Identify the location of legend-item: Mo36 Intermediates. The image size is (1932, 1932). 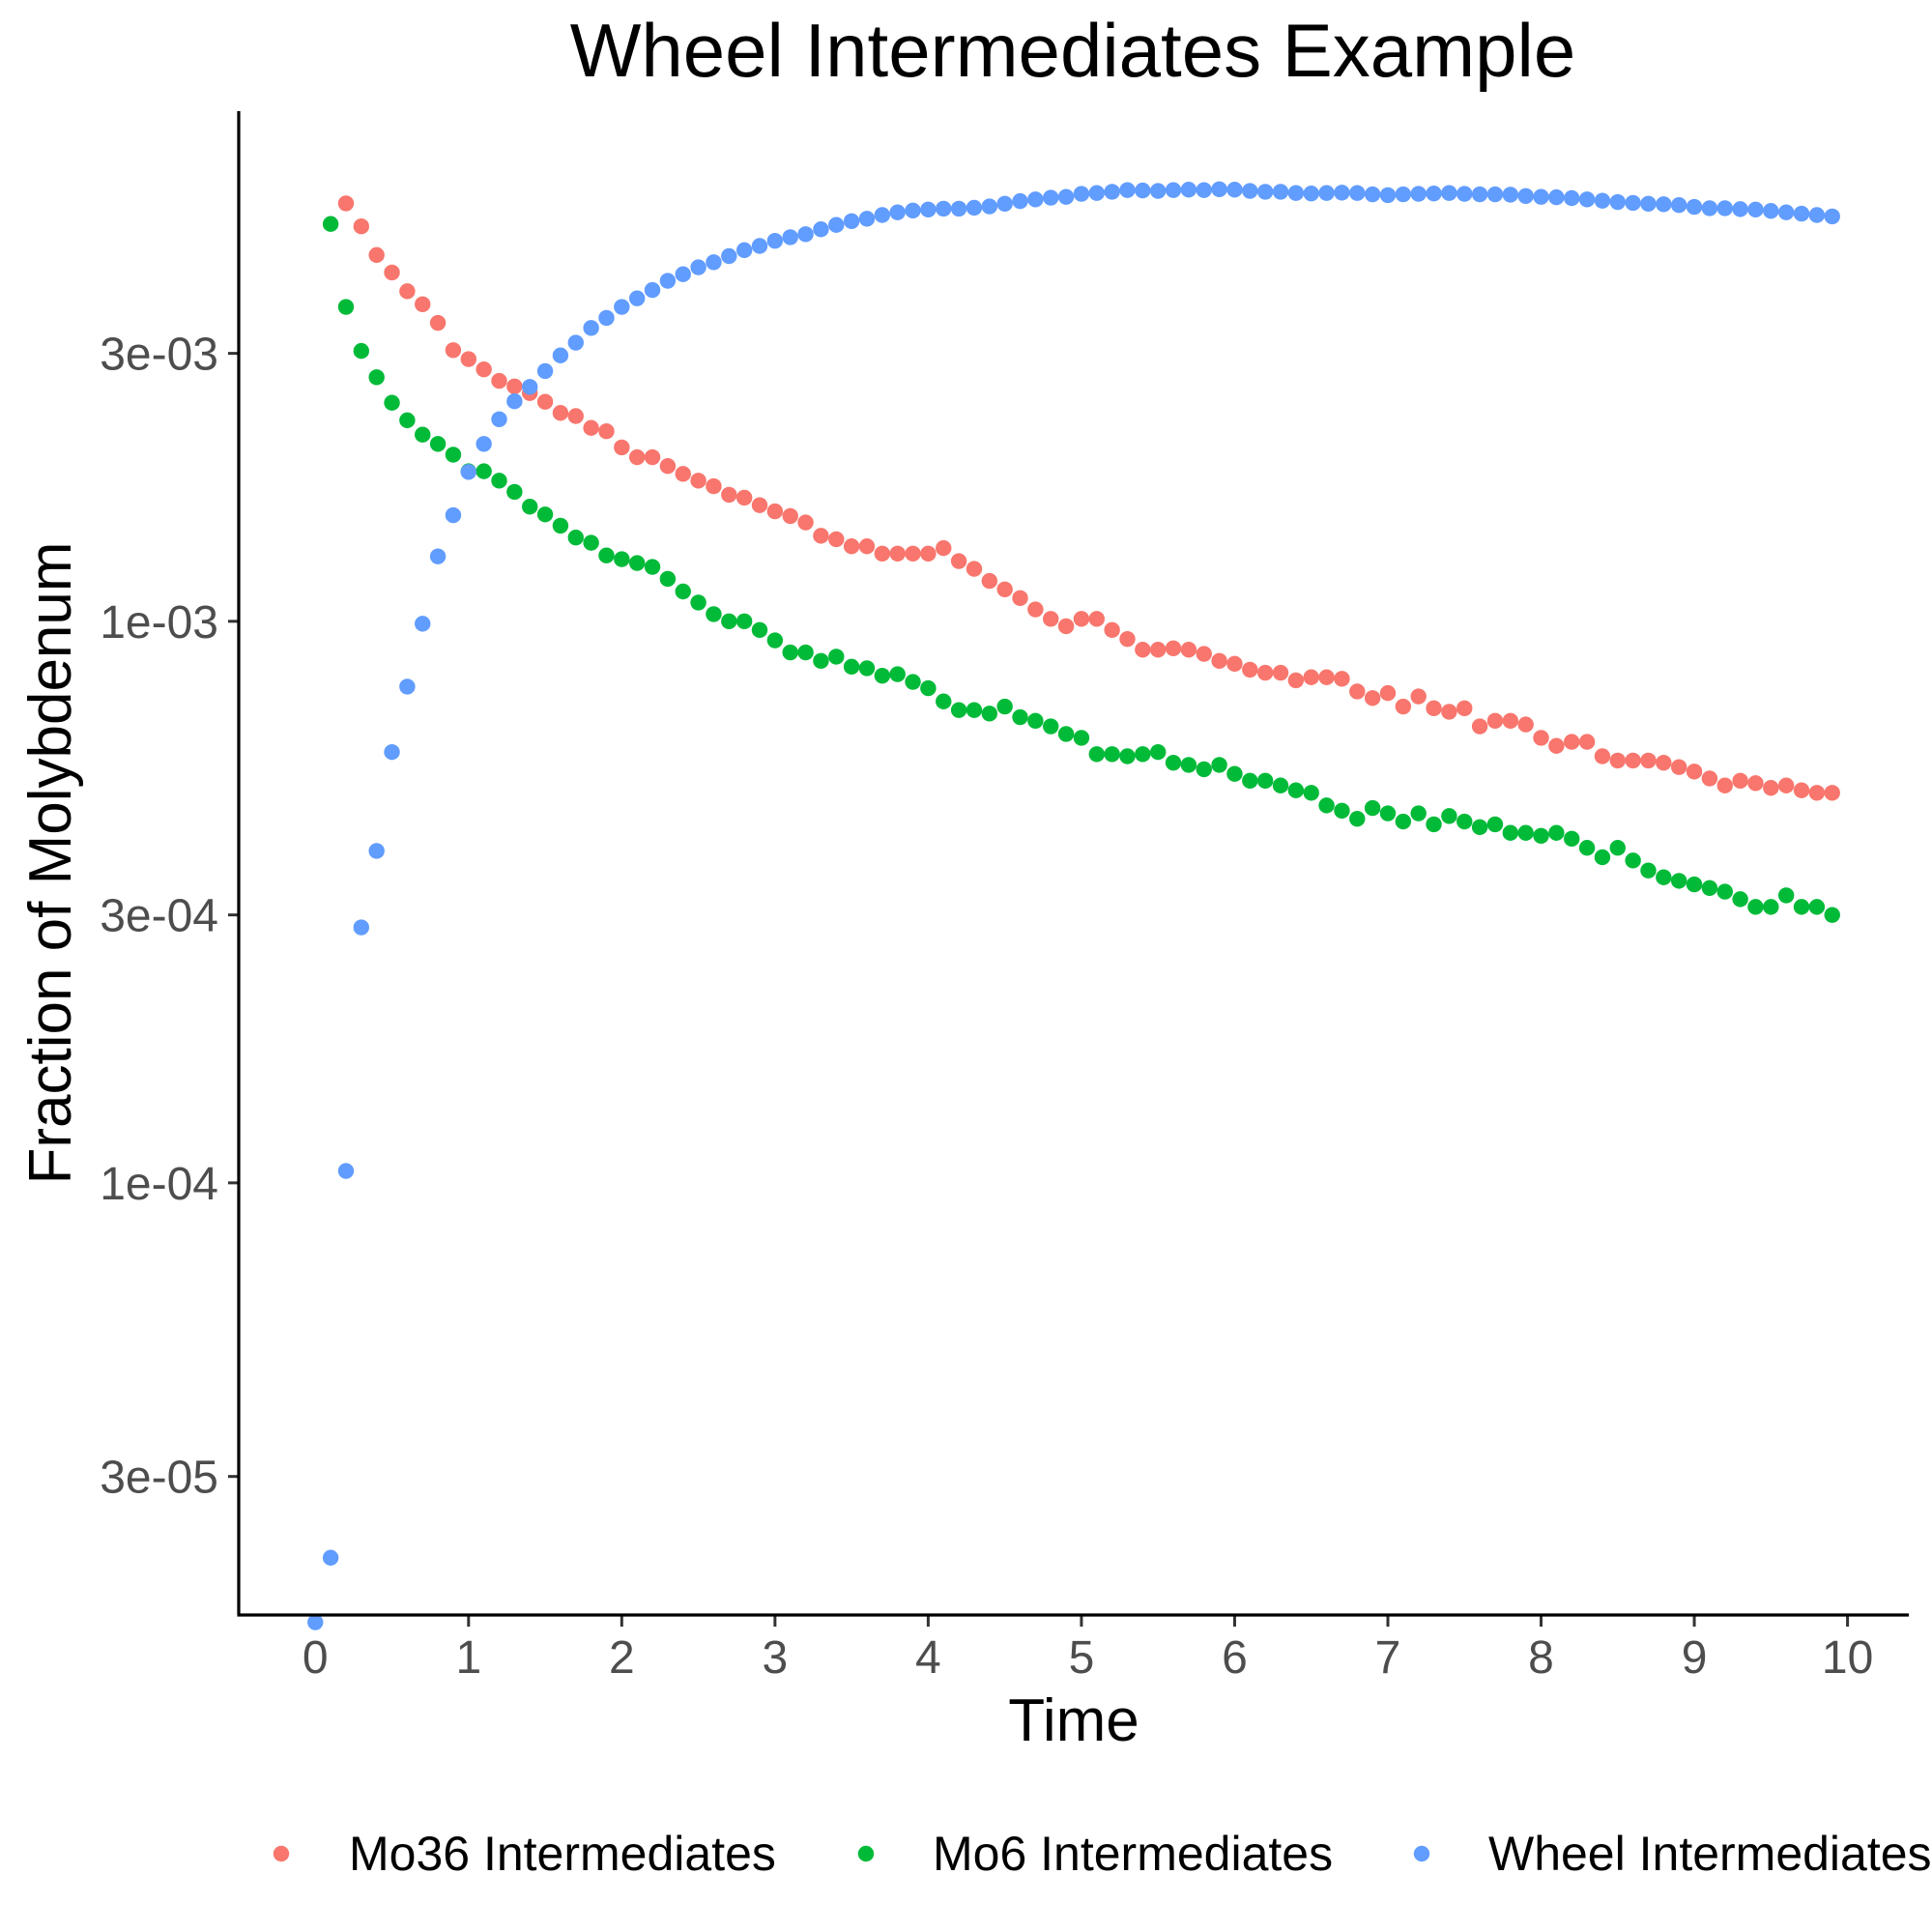
(524, 1854).